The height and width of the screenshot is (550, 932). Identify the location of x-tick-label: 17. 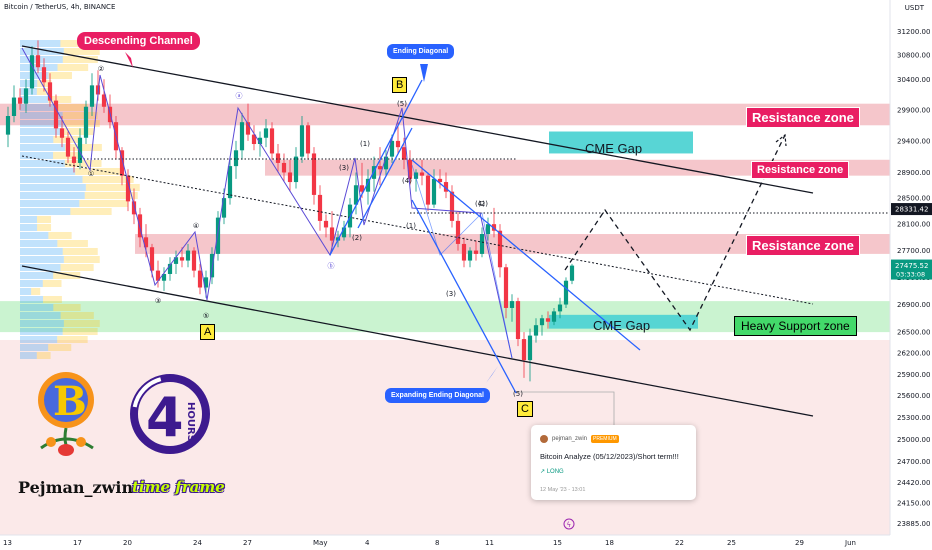
(77, 543).